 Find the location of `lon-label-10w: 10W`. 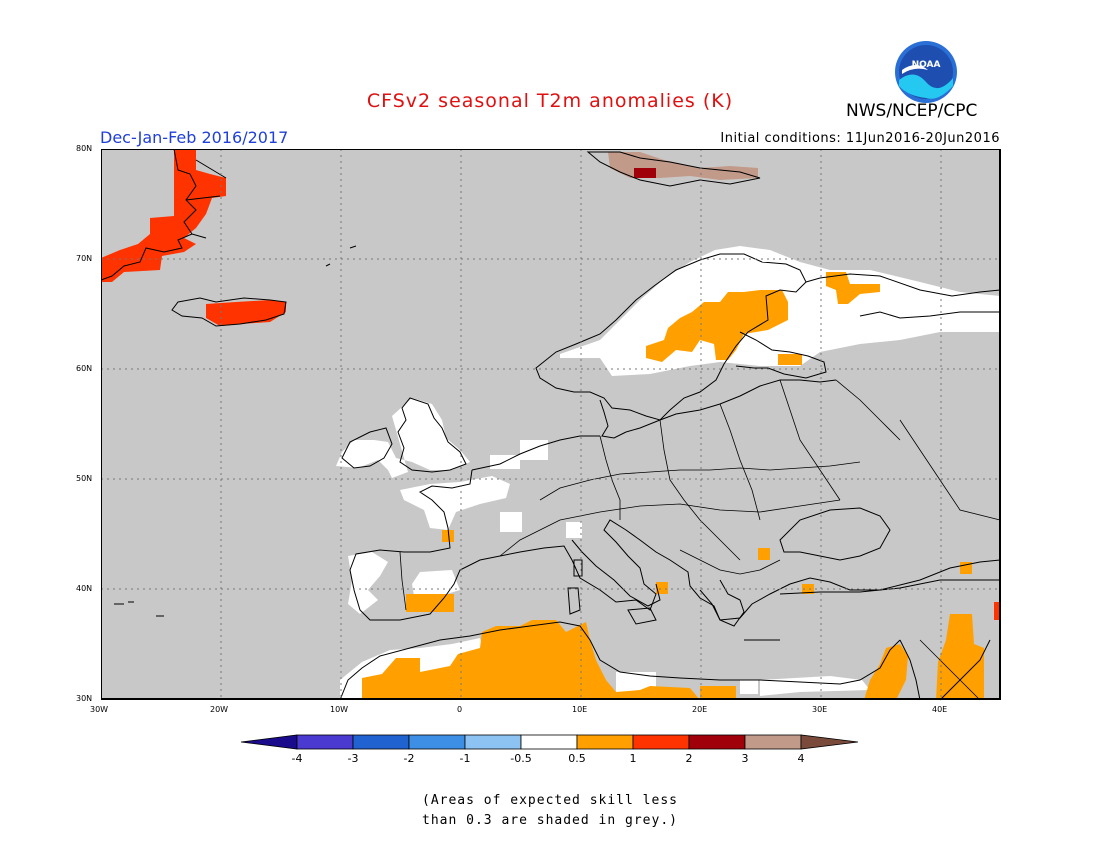

lon-label-10w: 10W is located at coordinates (339, 709).